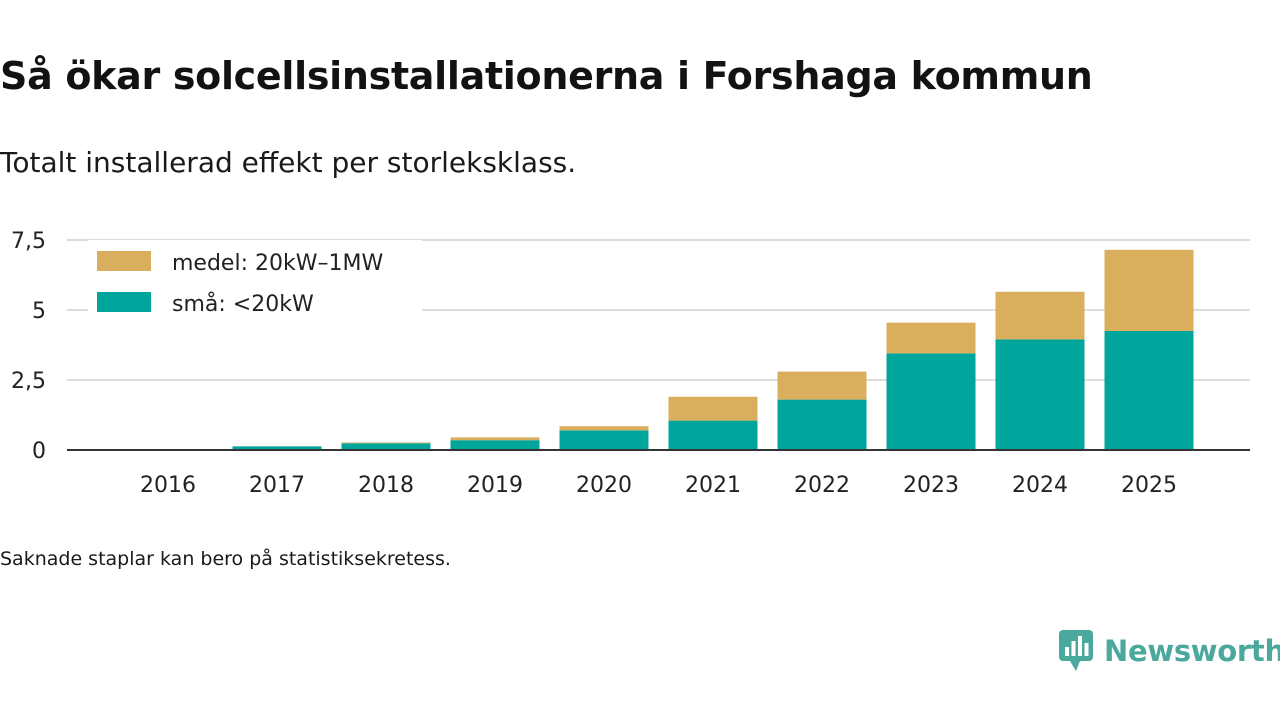  Describe the element at coordinates (604, 440) in the screenshot. I see `bar-segment-sma-2020` at that location.